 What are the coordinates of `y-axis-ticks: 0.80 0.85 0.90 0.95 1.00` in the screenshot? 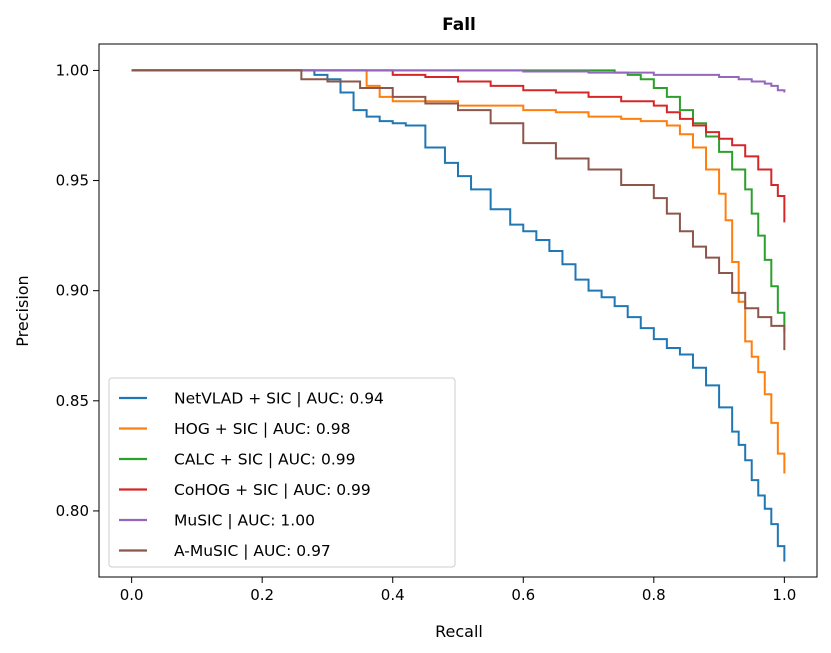 It's located at (77, 290).